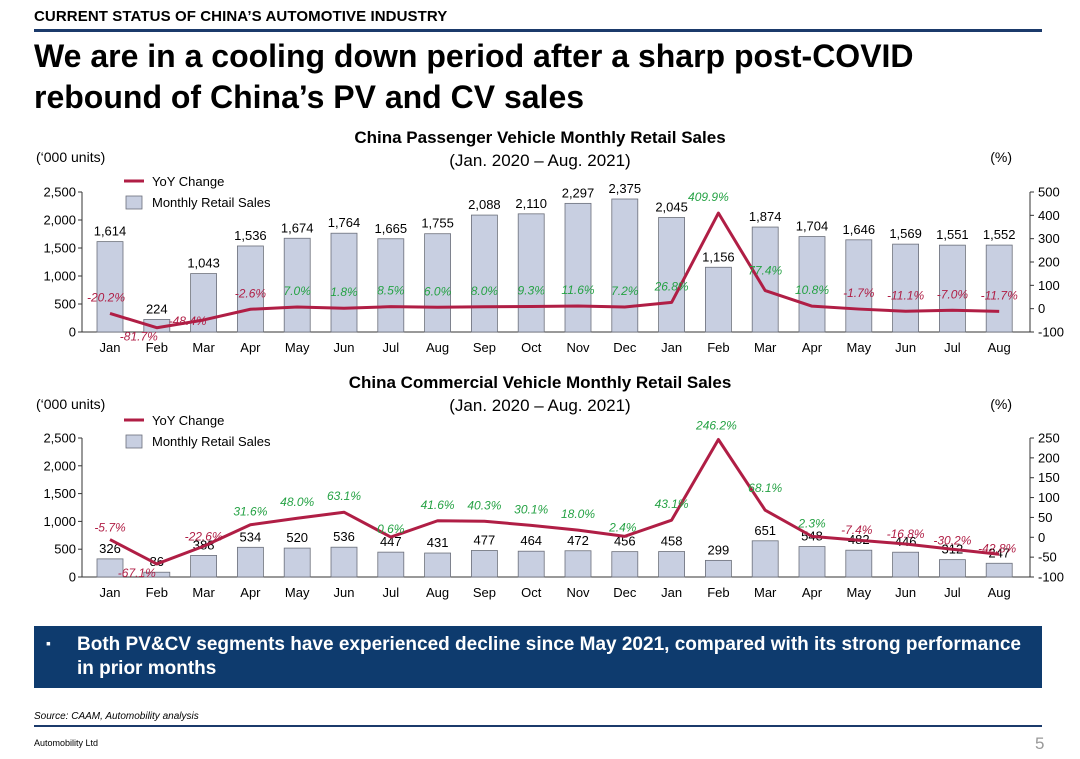  I want to click on legend-bar-label: Monthly Retail Sales, so click(211, 441).